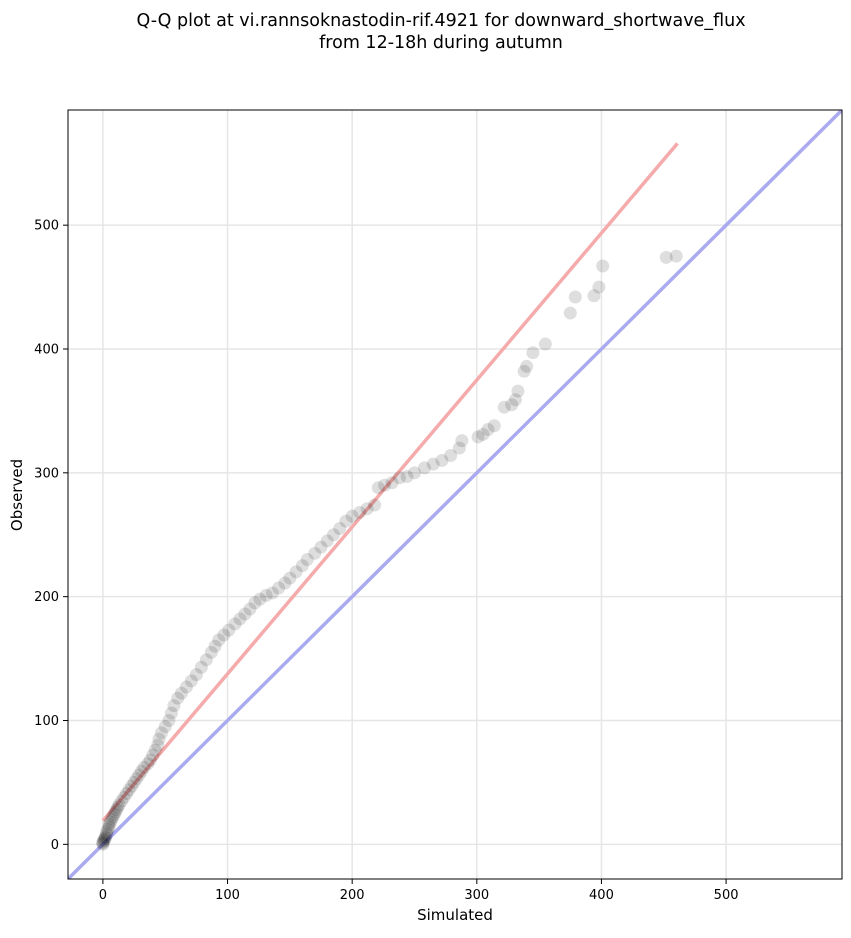 The width and height of the screenshot is (851, 938). Describe the element at coordinates (227, 895) in the screenshot. I see `x-tick-label: 100` at that location.